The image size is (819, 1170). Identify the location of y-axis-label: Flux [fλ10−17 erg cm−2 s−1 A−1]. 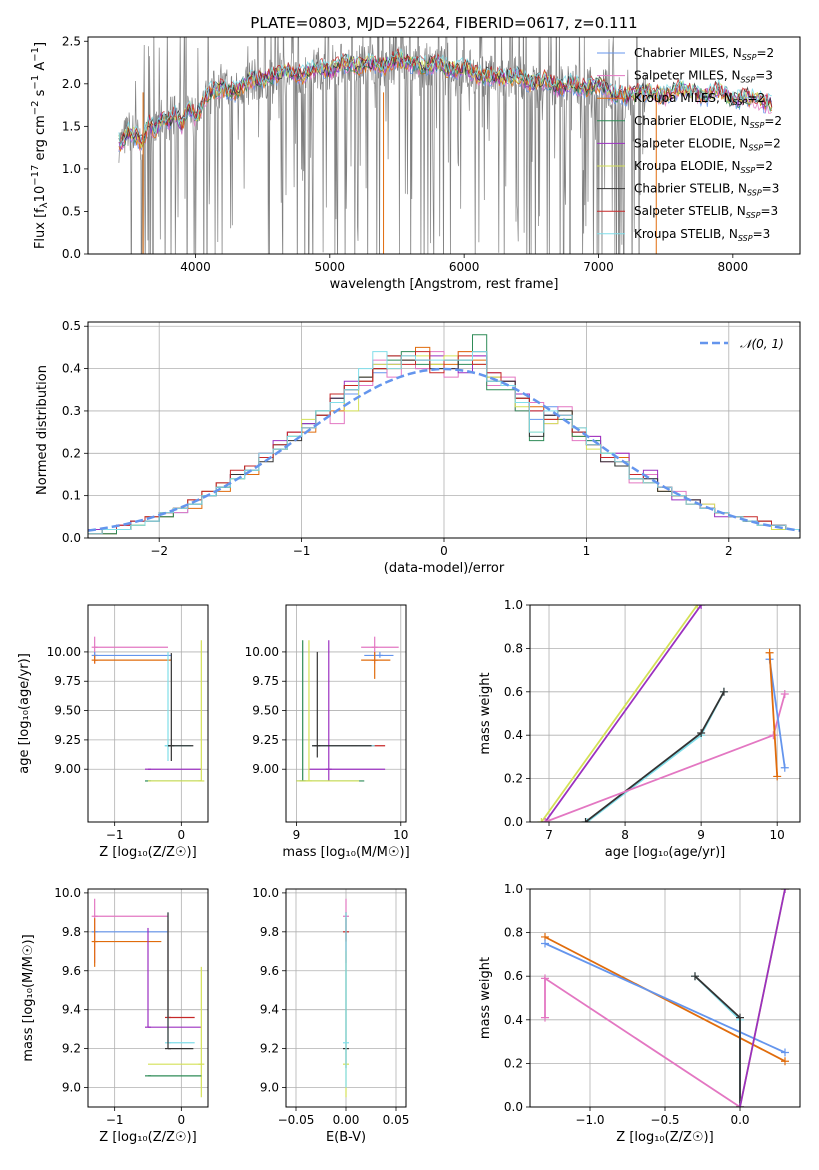
(40, 145).